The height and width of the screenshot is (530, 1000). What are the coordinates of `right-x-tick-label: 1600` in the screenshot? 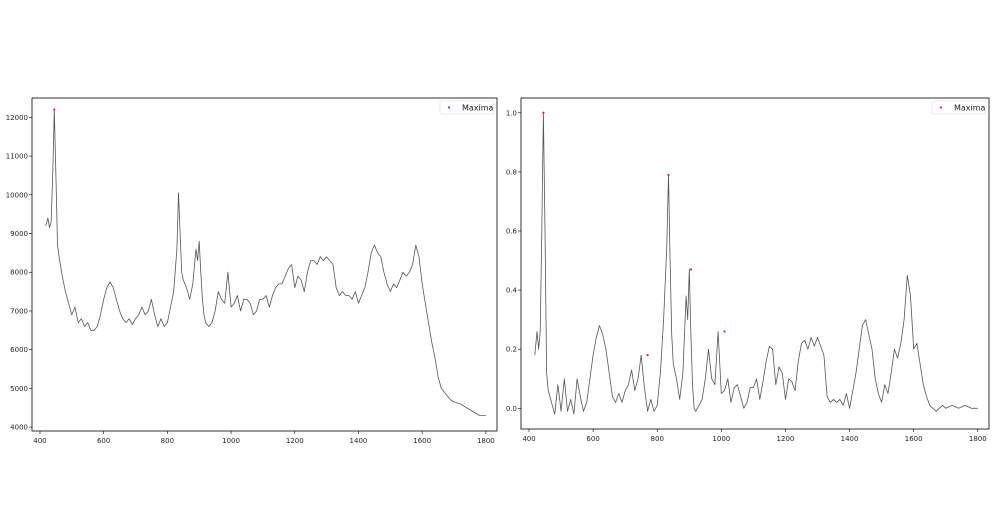 It's located at (914, 439).